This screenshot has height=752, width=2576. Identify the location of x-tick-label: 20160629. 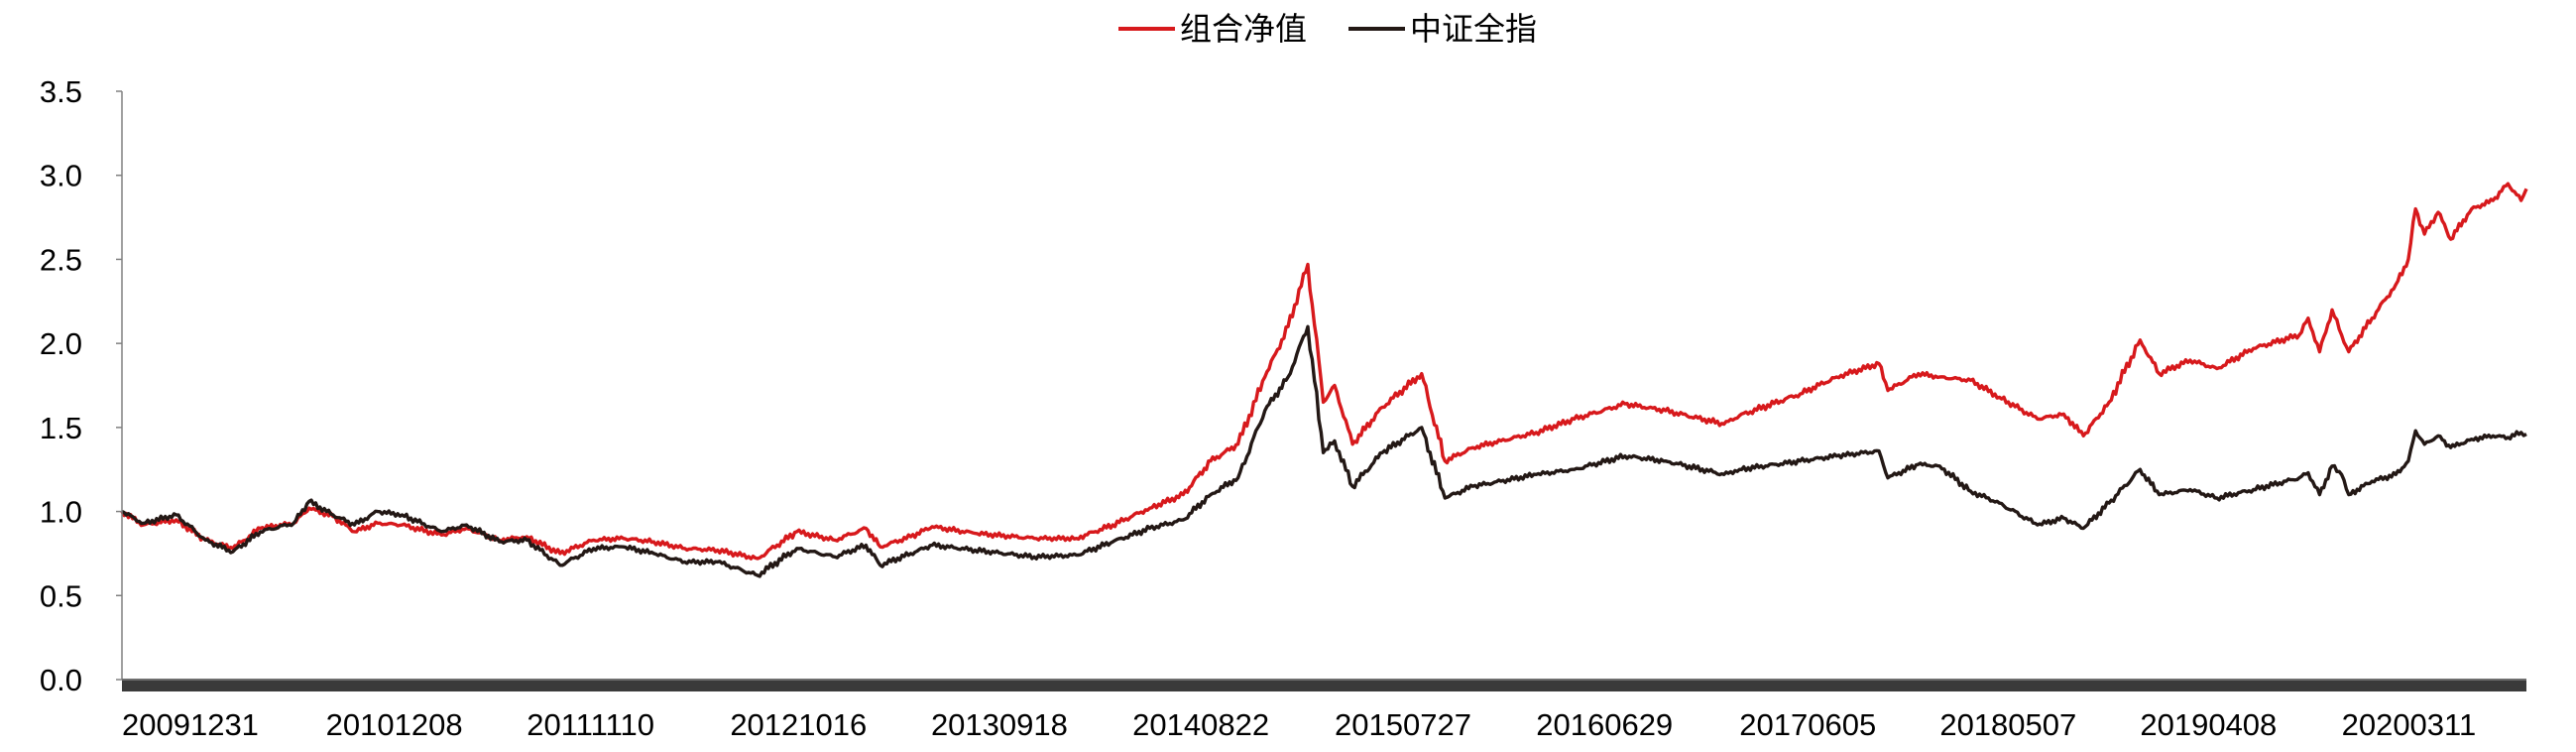
(1605, 725).